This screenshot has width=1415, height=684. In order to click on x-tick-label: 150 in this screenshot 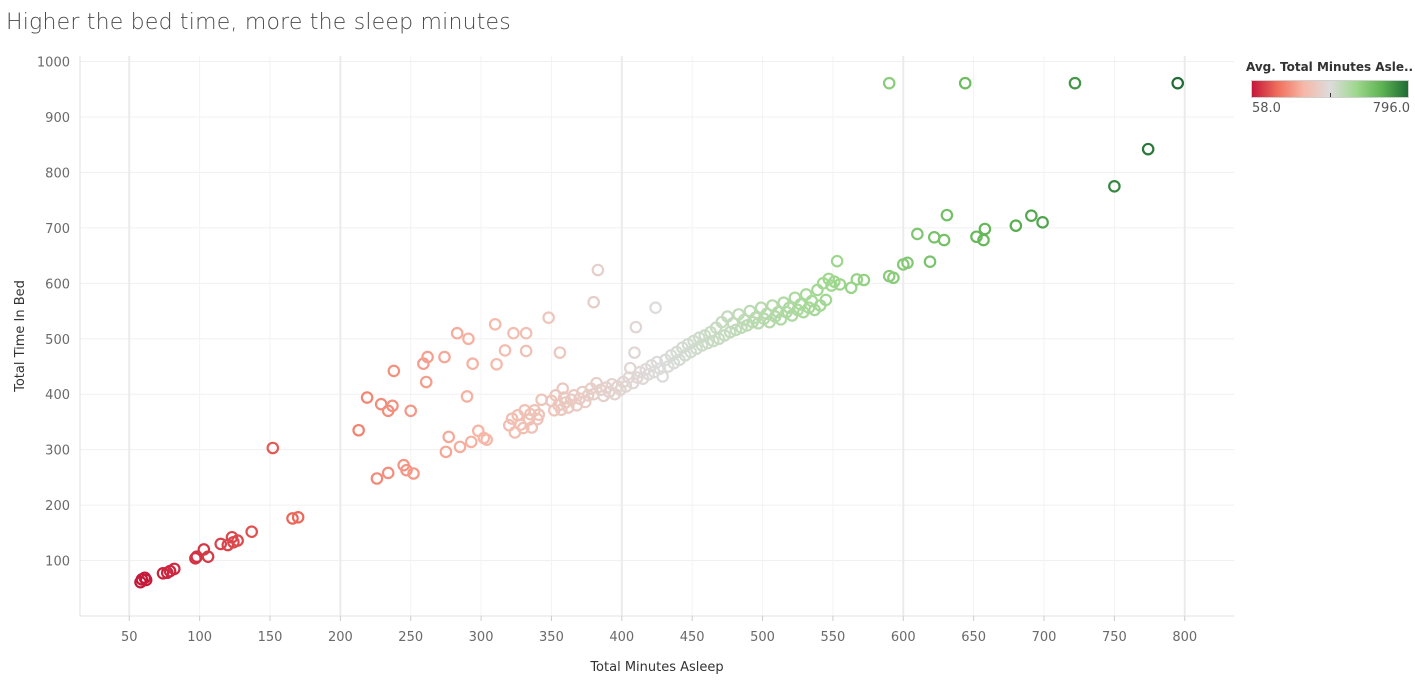, I will do `click(270, 637)`.